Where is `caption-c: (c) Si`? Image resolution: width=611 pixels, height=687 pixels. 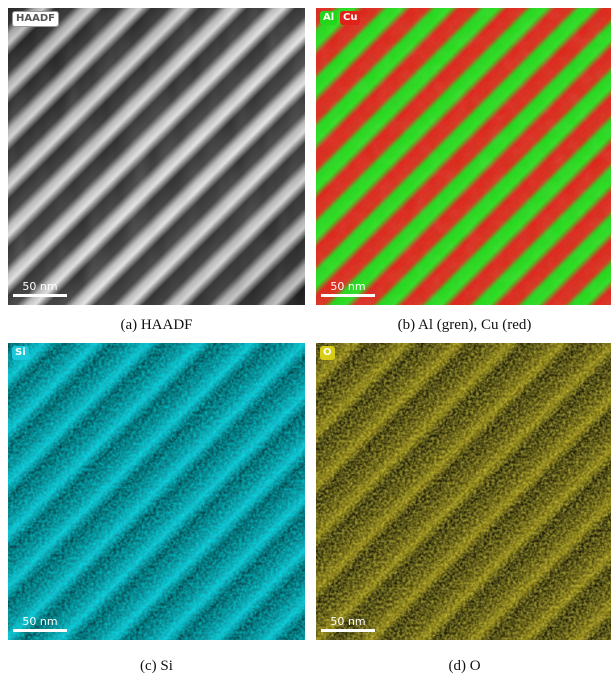
caption-c: (c) Si is located at coordinates (156, 666).